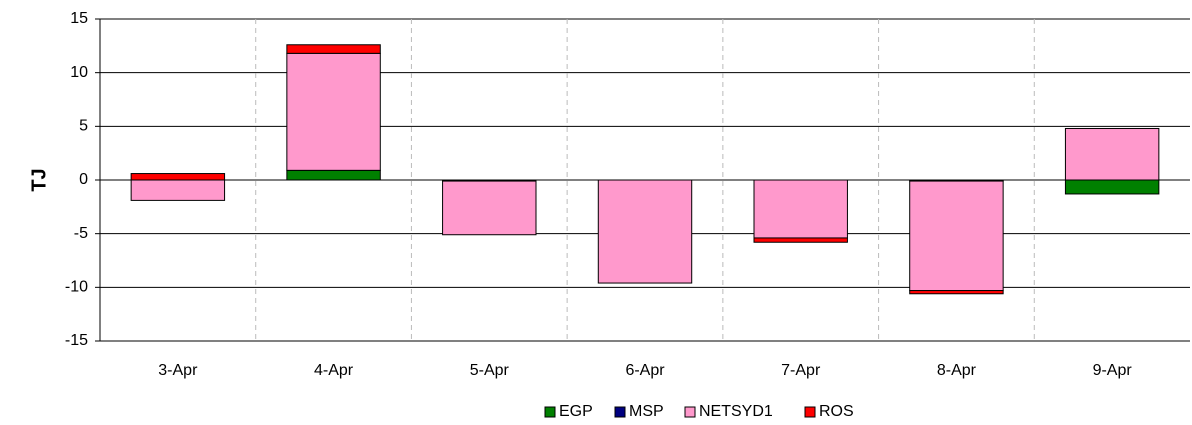 The width and height of the screenshot is (1192, 425). I want to click on legend-label: MSP, so click(646, 411).